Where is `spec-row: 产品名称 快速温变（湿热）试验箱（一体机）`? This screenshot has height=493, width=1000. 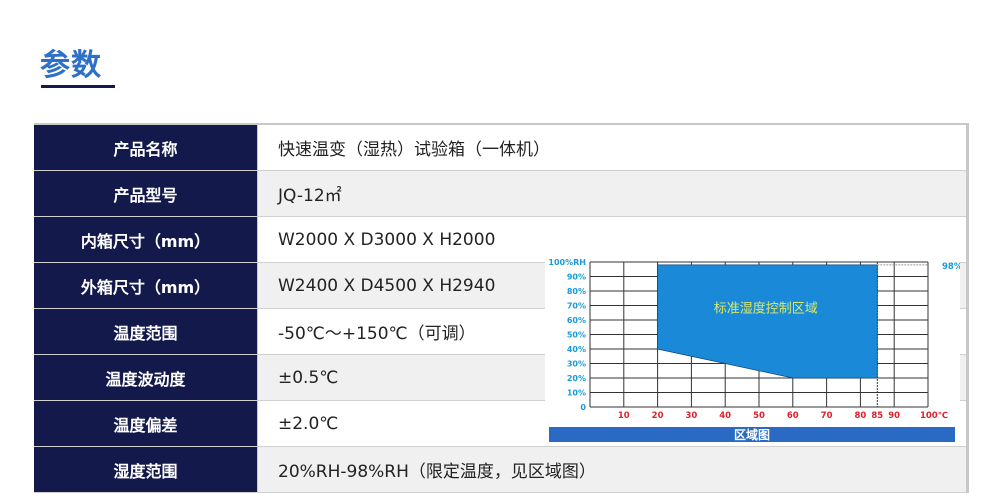
spec-row: 产品名称 快速温变（湿热）试验箱（一体机） is located at coordinates (500, 148).